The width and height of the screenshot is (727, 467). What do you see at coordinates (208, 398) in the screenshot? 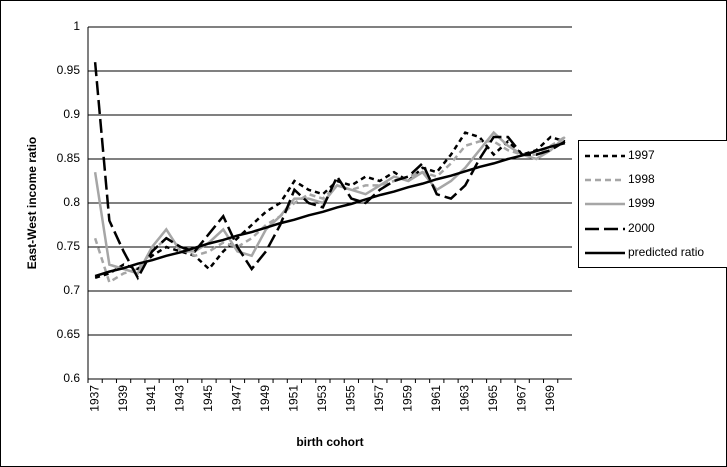
I see `x-tick-label: 1945` at bounding box center [208, 398].